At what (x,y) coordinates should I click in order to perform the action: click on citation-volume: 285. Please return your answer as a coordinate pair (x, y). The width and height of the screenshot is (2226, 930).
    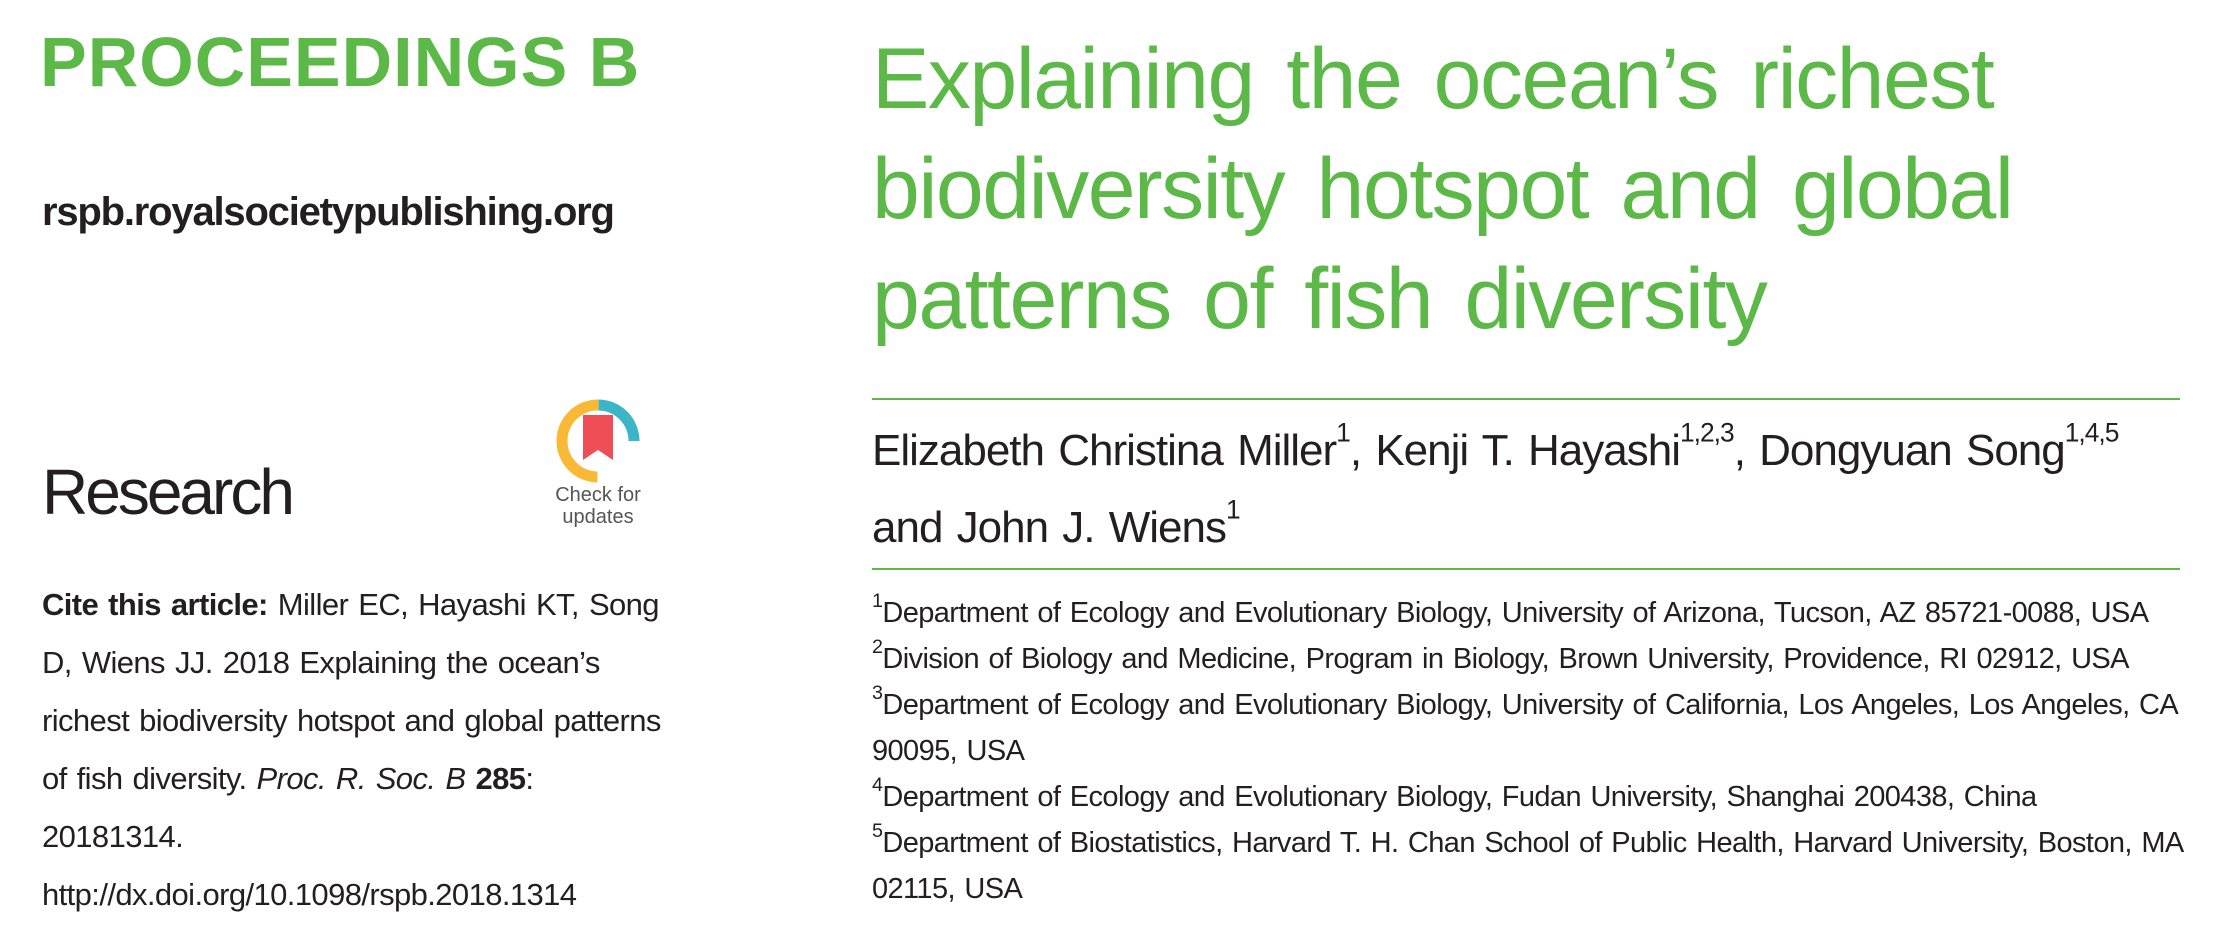
    Looking at the image, I should click on (500, 778).